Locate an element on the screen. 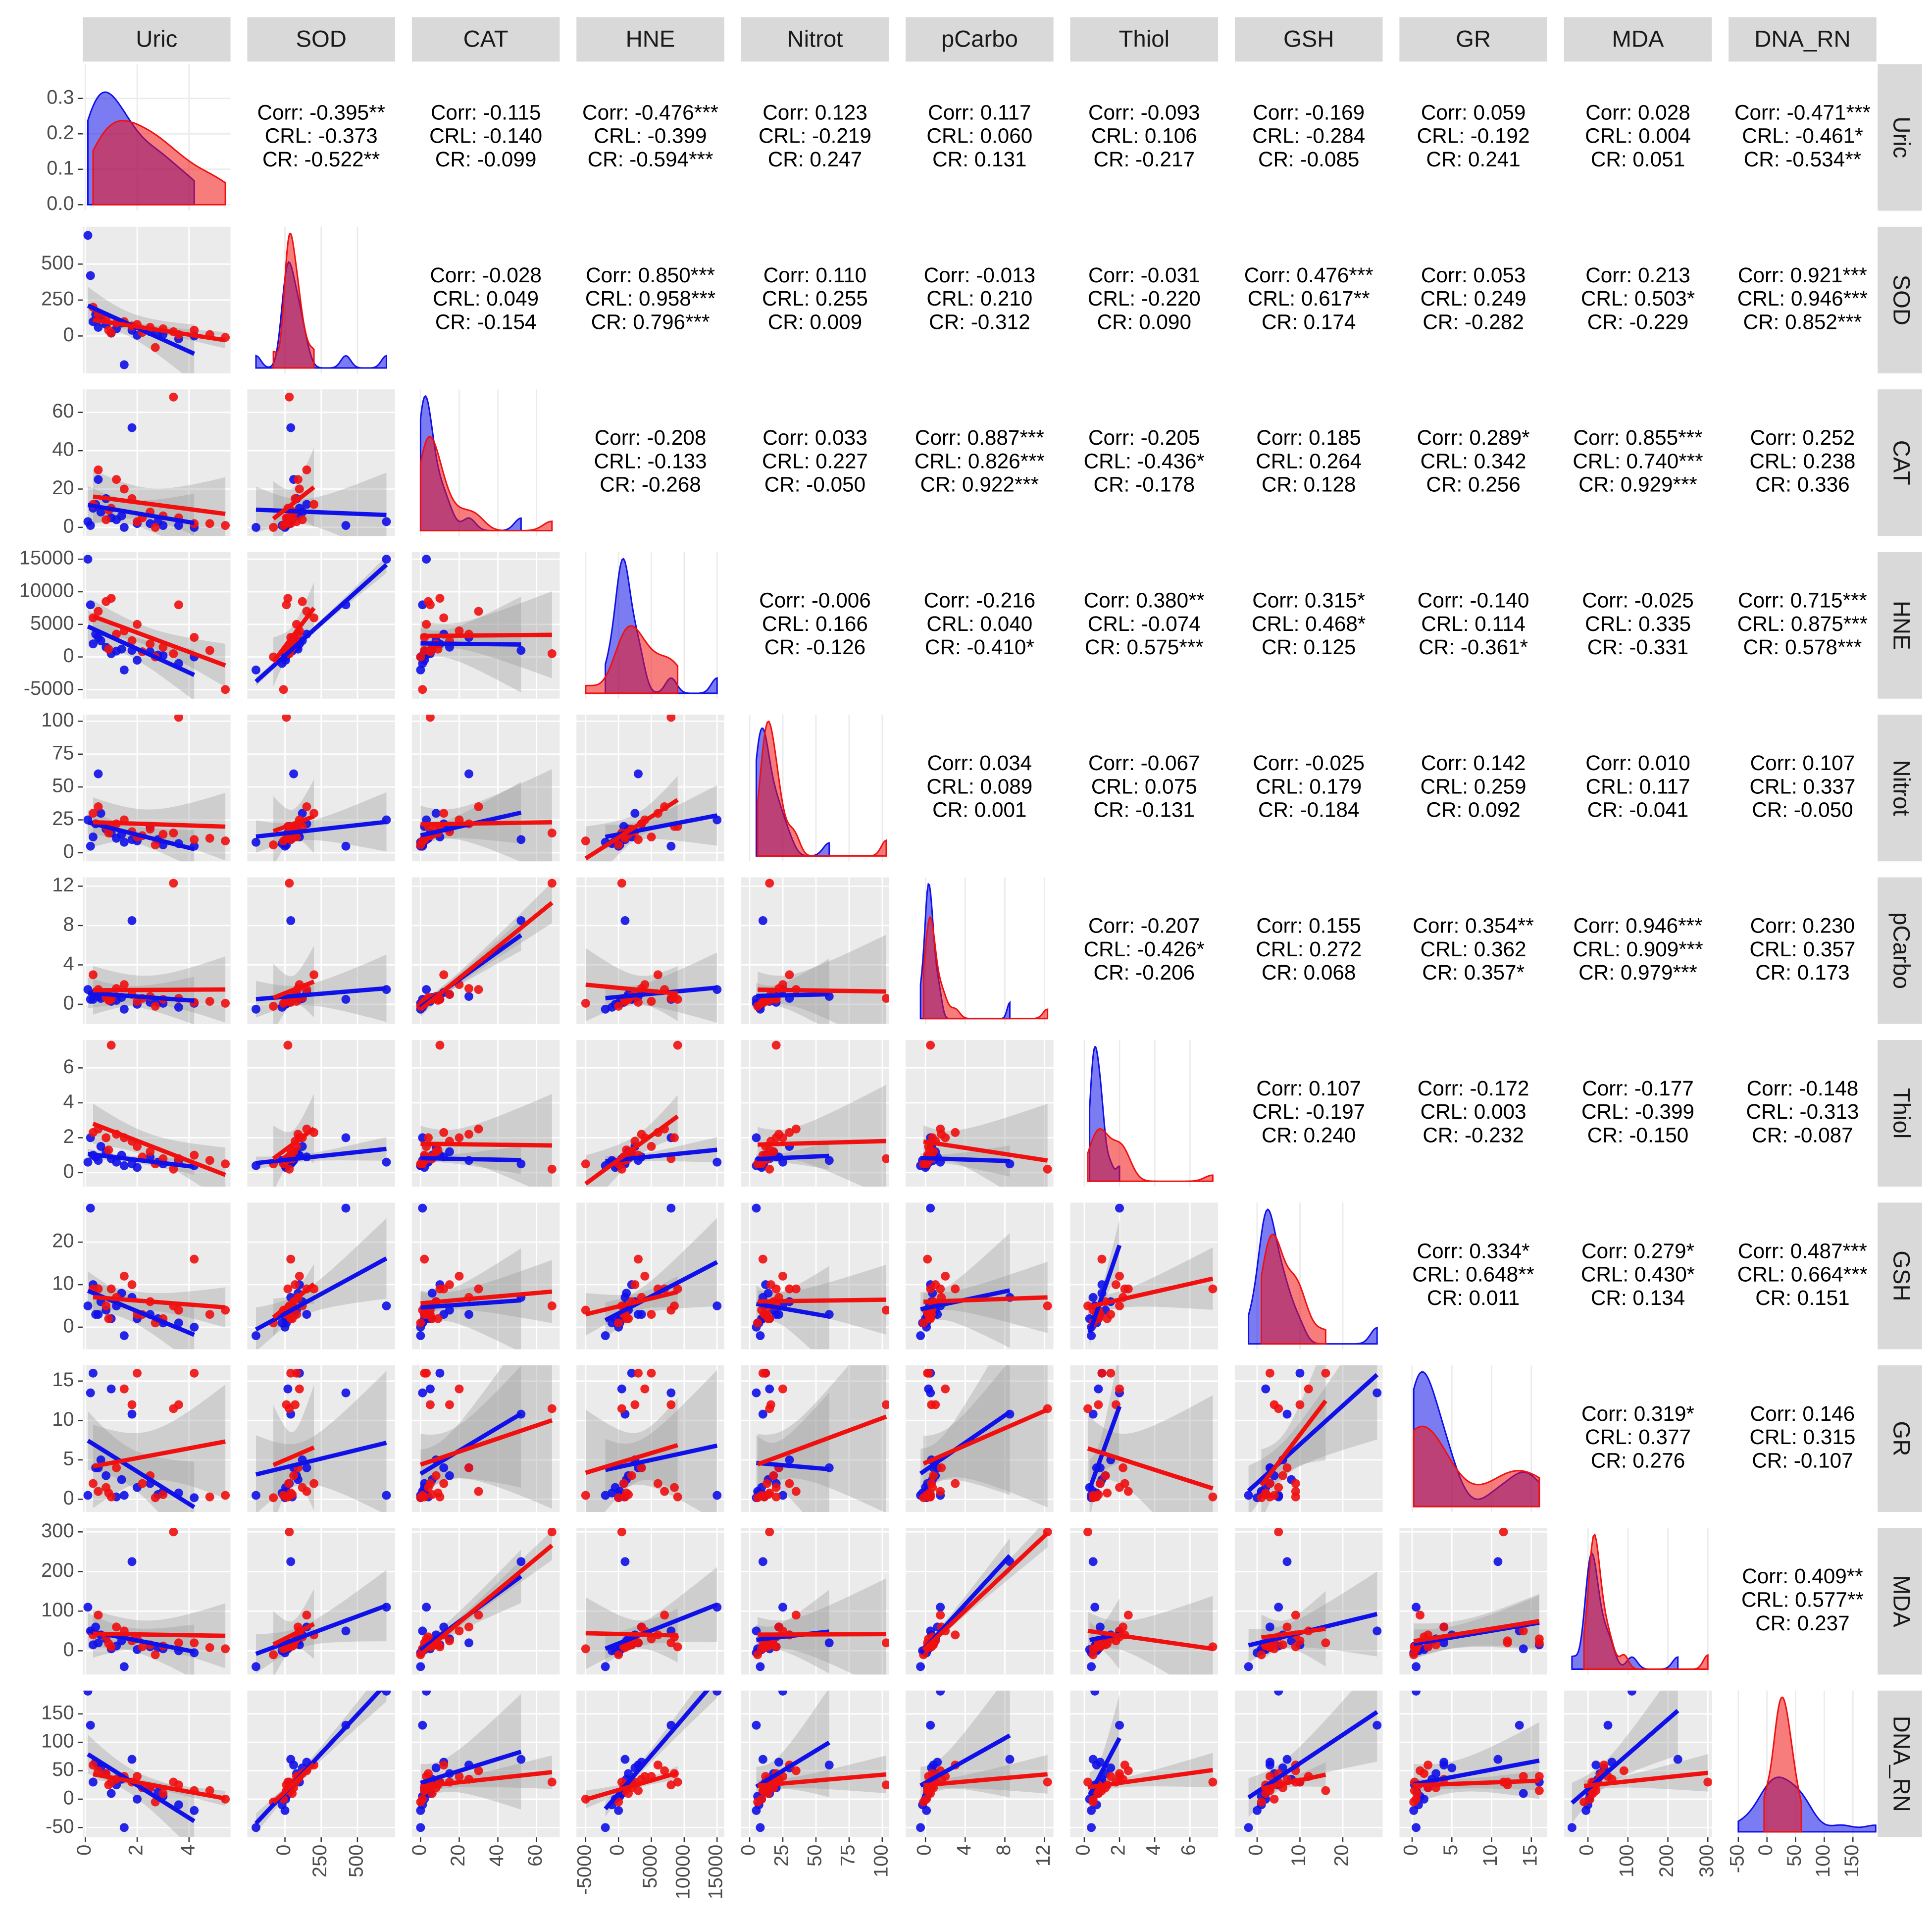  correlation-text: Corr: -0.208 is located at coordinates (651, 437).